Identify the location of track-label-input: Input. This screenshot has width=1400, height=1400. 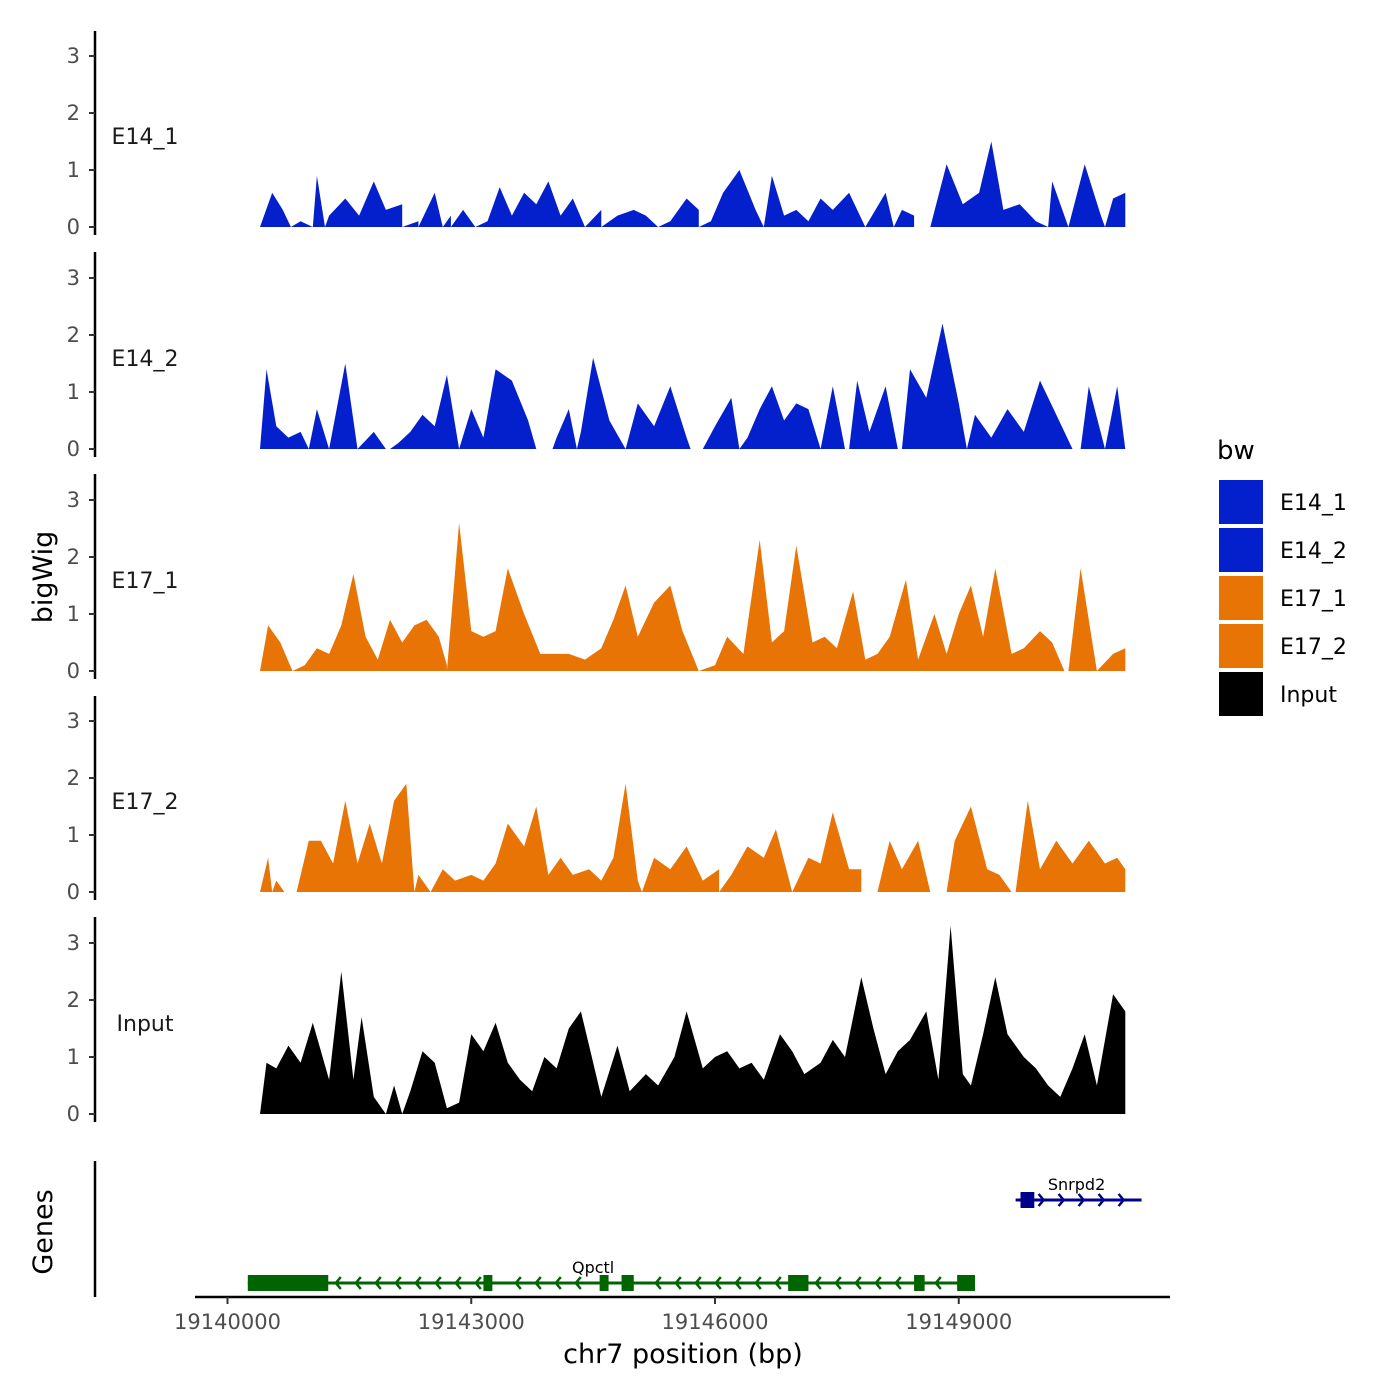
(145, 1024).